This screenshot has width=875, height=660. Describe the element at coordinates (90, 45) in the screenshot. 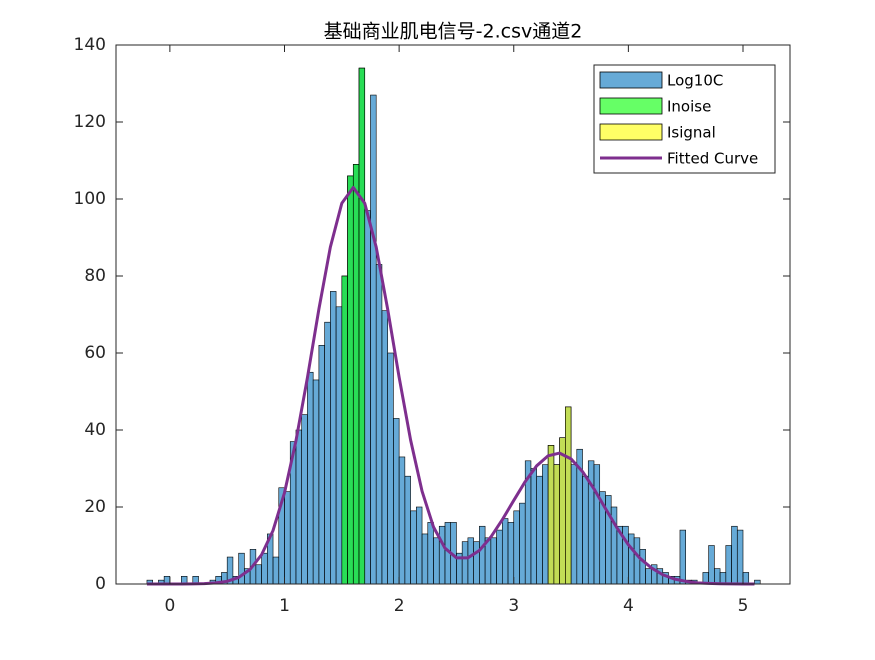

I see `y-tick-label: 140` at that location.